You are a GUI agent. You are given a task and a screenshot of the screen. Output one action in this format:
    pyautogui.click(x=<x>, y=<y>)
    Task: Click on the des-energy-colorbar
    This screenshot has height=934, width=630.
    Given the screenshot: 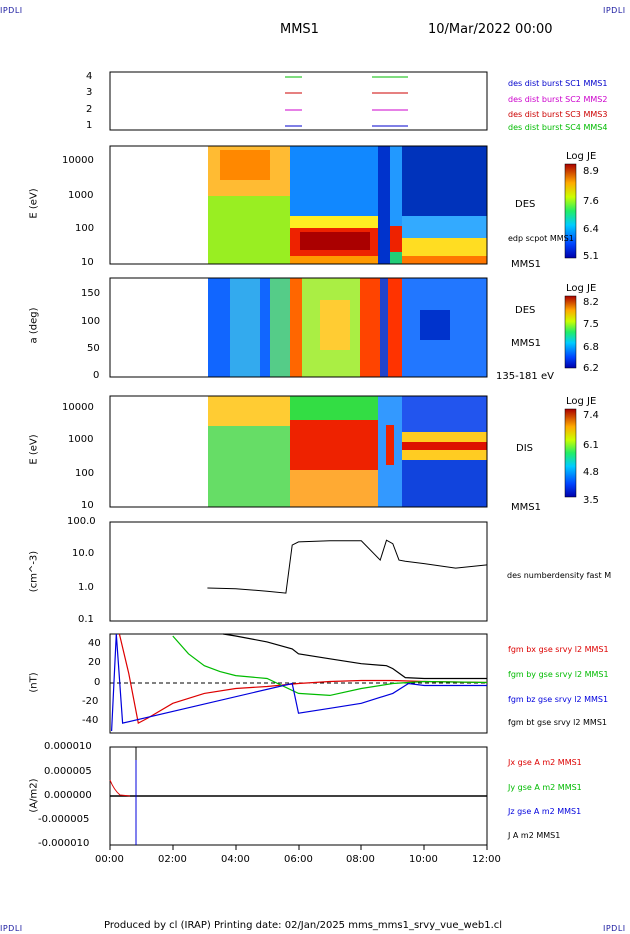 What is the action you would take?
    pyautogui.click(x=570, y=211)
    